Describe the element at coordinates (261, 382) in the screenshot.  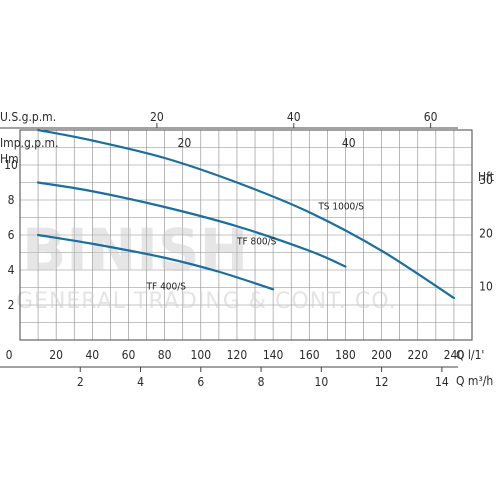
I see `q-m3h-tick: 8` at that location.